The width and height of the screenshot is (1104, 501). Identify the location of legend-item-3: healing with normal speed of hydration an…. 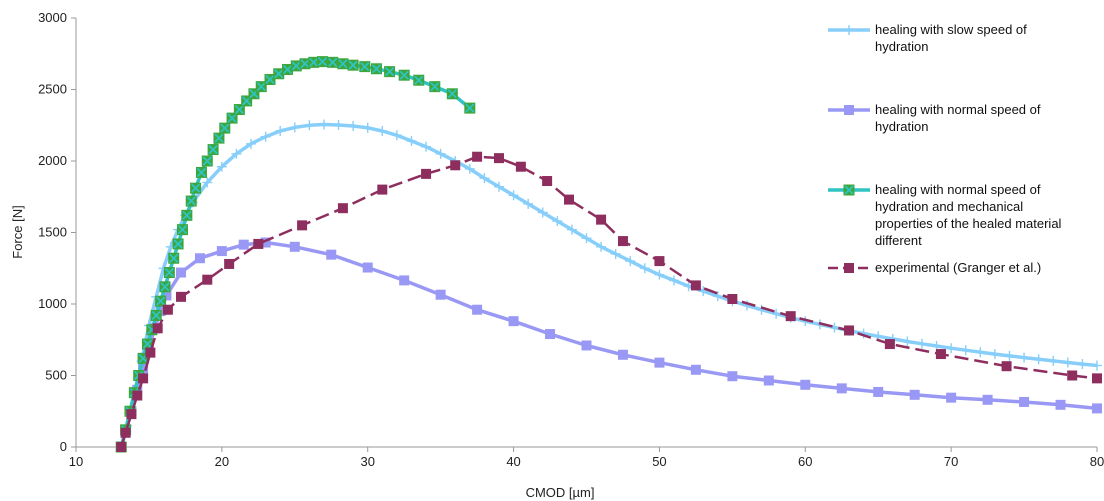
(945, 215).